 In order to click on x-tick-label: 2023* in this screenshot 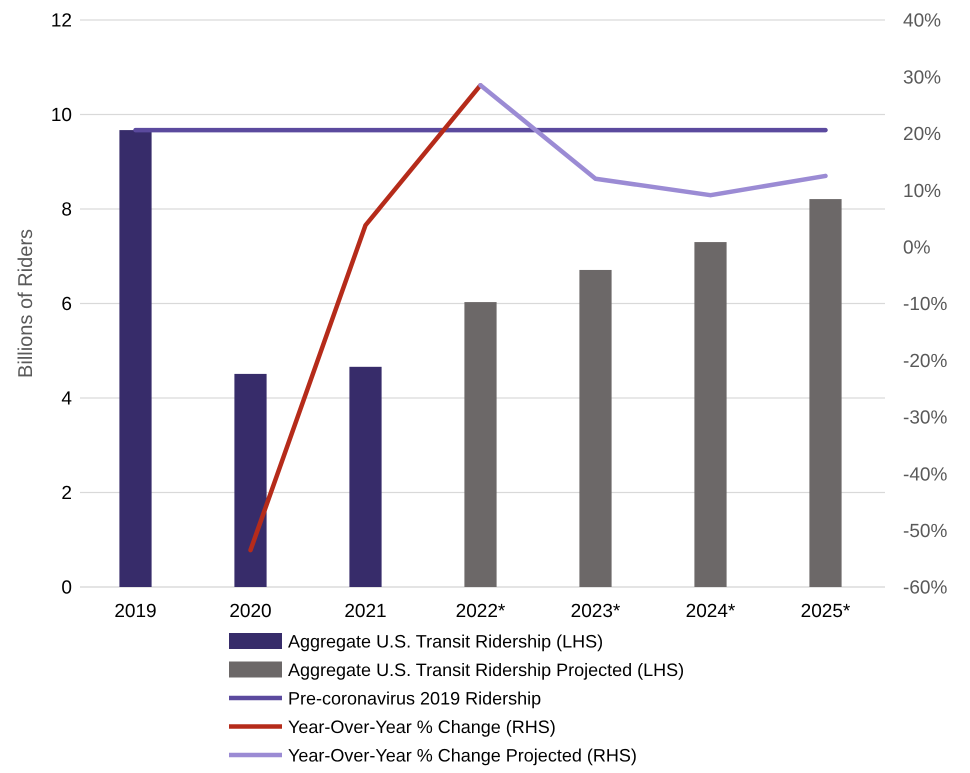, I will do `click(595, 611)`.